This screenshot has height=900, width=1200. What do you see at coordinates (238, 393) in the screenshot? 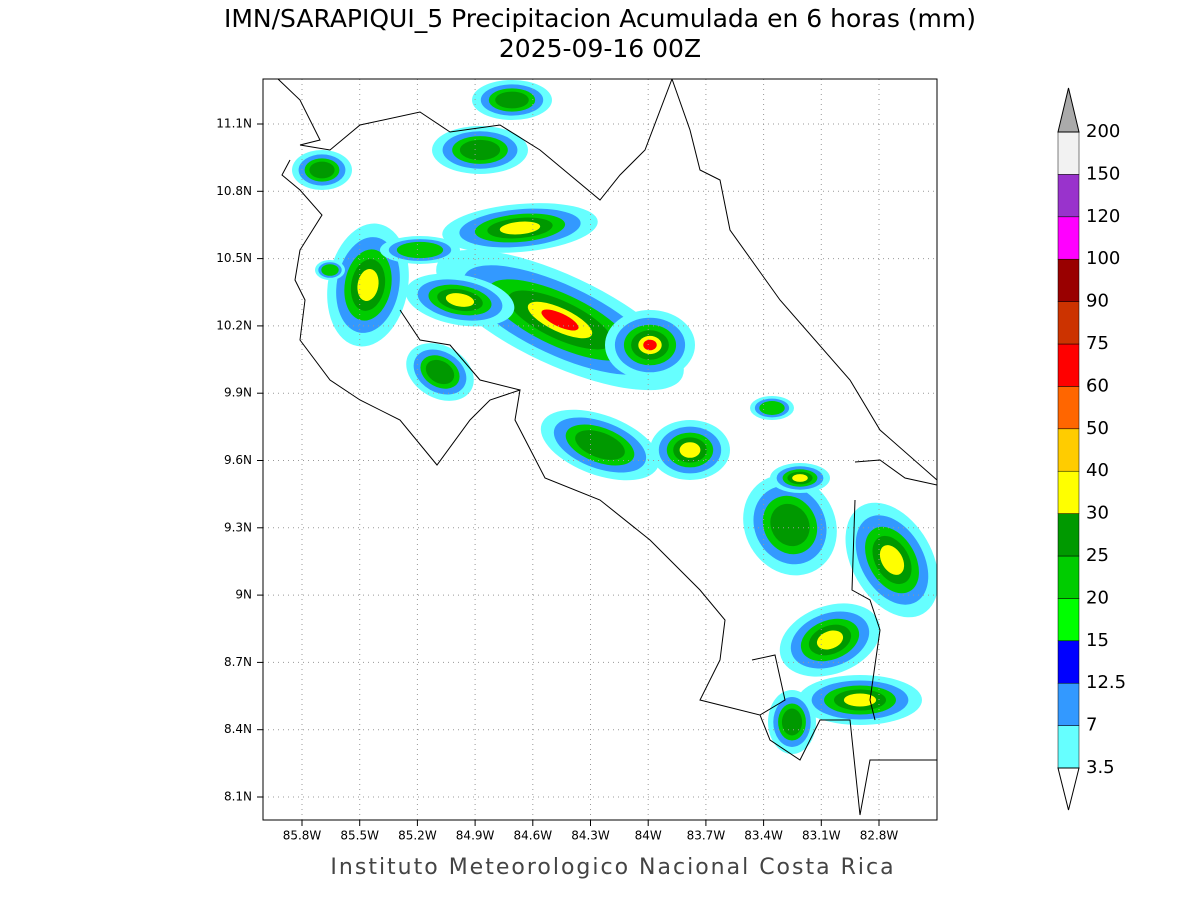
I see `y-tick-label: 9.9N` at bounding box center [238, 393].